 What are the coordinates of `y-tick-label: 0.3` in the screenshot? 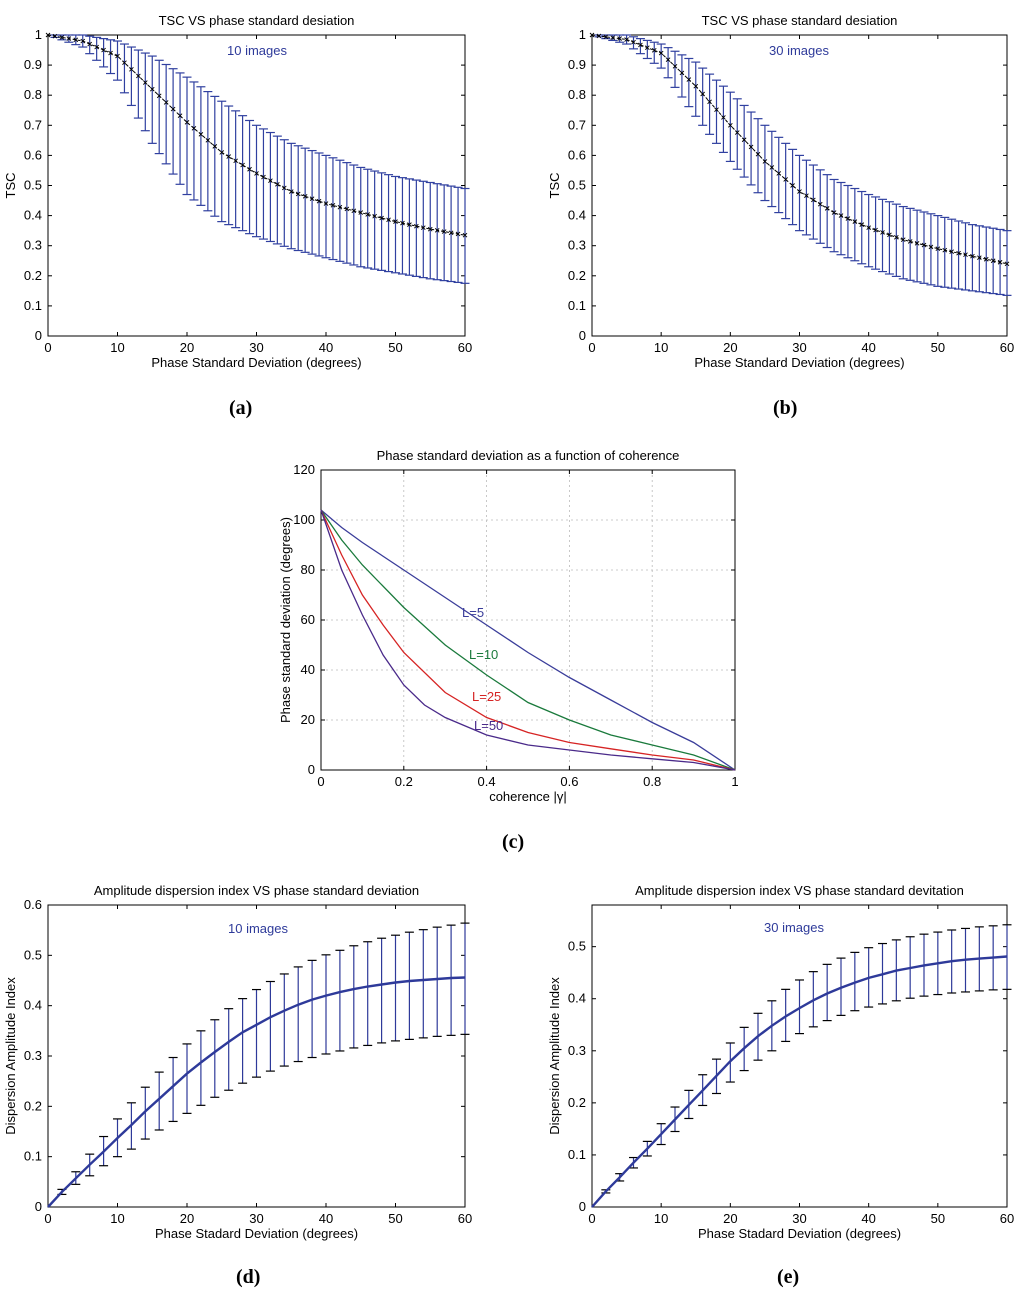 It's located at (33, 245).